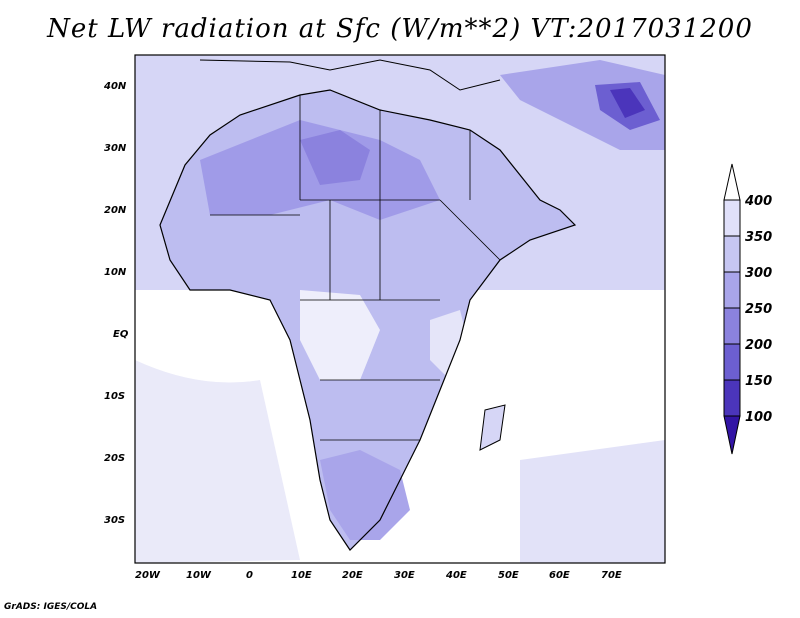 Image resolution: width=800 pixels, height=618 pixels. Describe the element at coordinates (51, 607) in the screenshot. I see `grads-credit: GrADS: IGES/COLA` at that location.